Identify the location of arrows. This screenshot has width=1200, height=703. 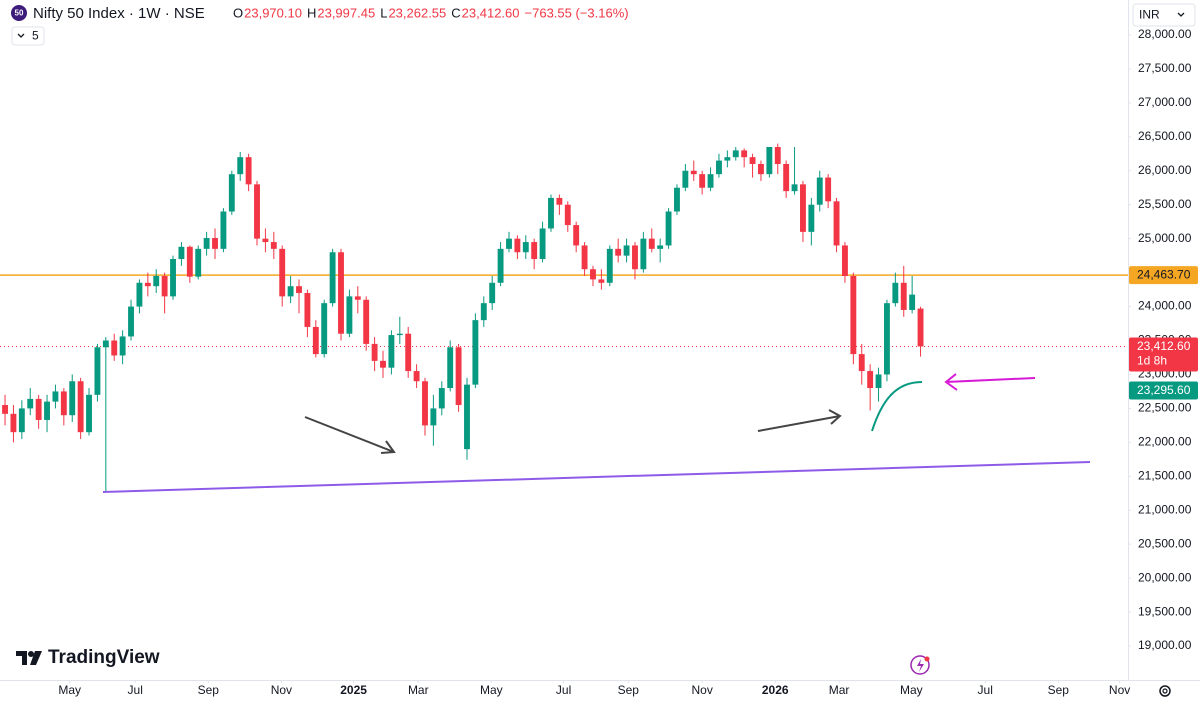
(573, 431).